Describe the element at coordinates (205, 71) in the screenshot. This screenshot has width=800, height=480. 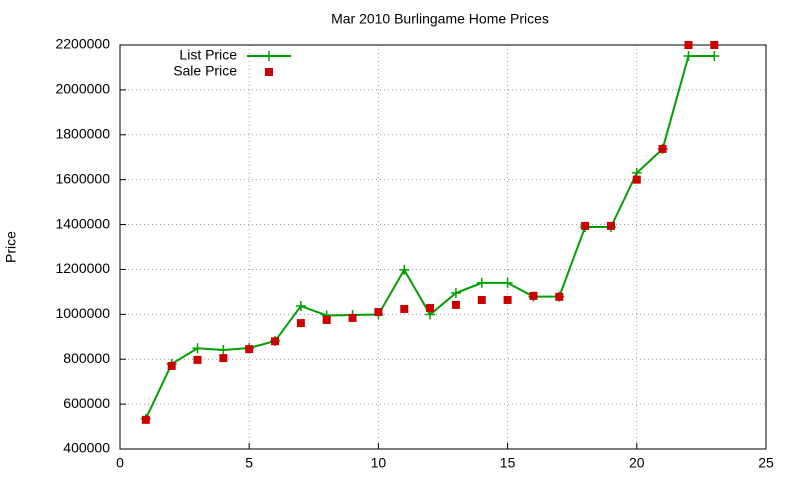
I see `legend-label: Sale Price` at that location.